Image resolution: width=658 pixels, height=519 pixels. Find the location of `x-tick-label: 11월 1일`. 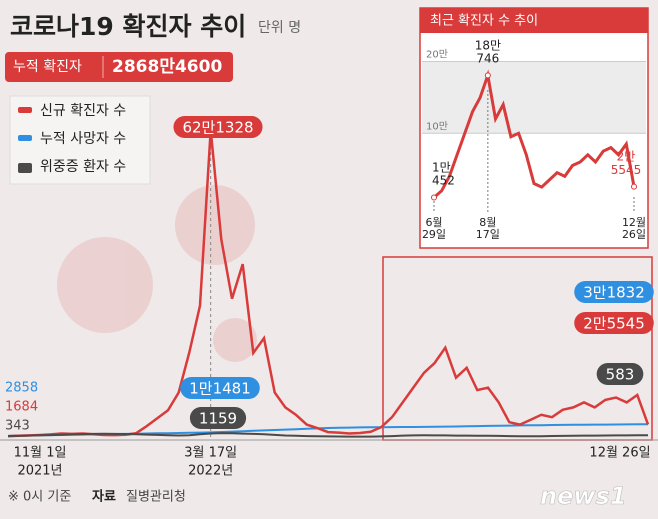

x-tick-label: 11월 1일 is located at coordinates (40, 453).